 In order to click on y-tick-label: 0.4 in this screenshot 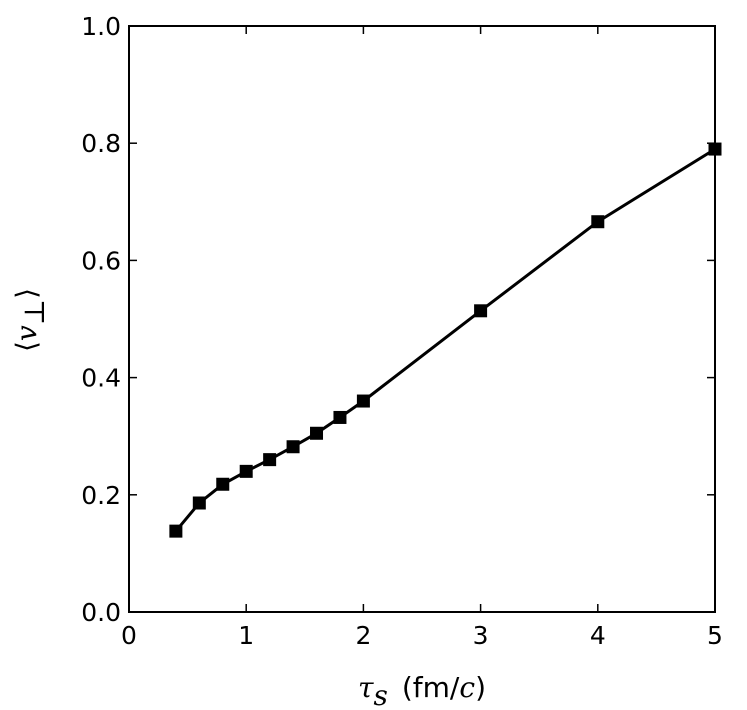, I will do `click(101, 378)`.